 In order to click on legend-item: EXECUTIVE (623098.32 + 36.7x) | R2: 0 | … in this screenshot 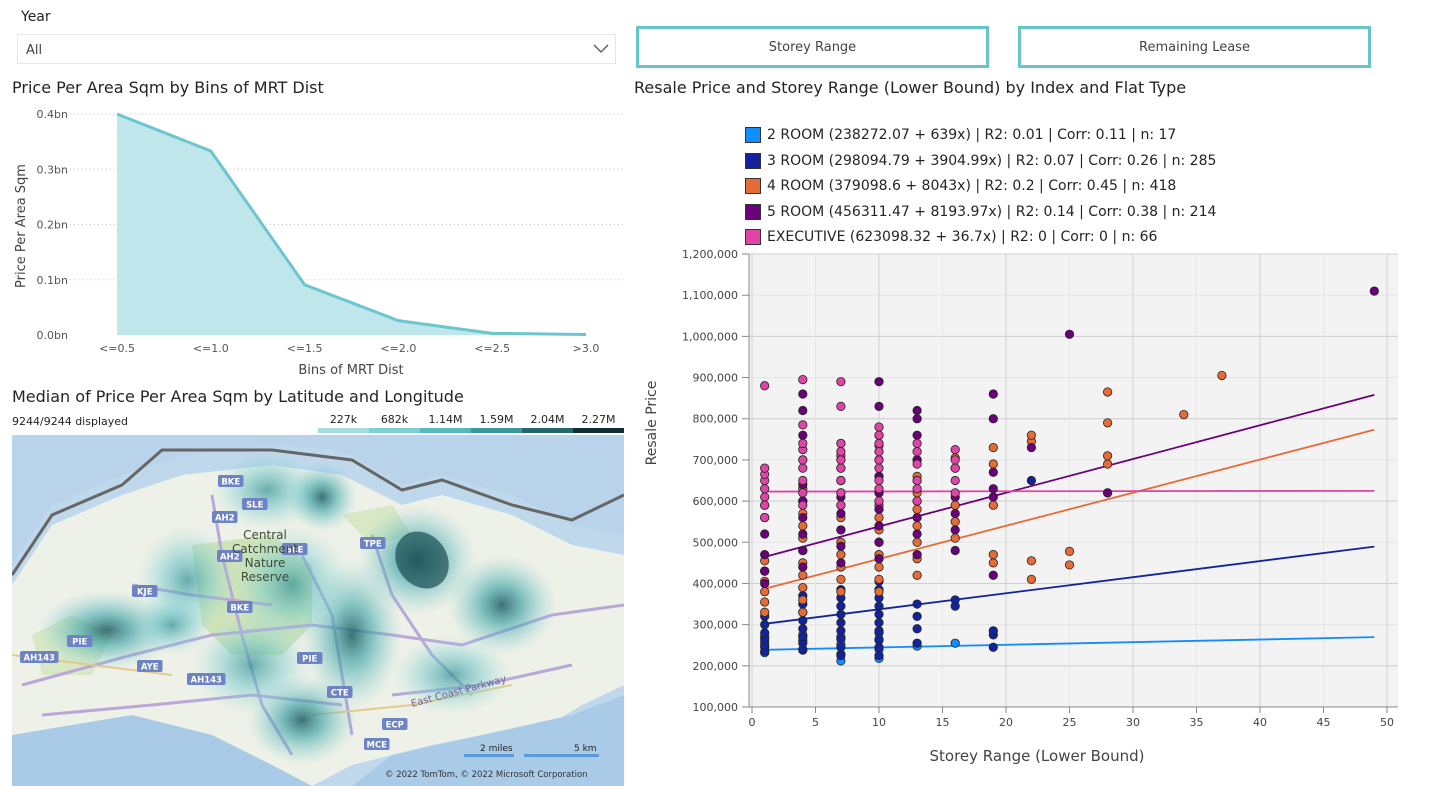, I will do `click(951, 237)`.